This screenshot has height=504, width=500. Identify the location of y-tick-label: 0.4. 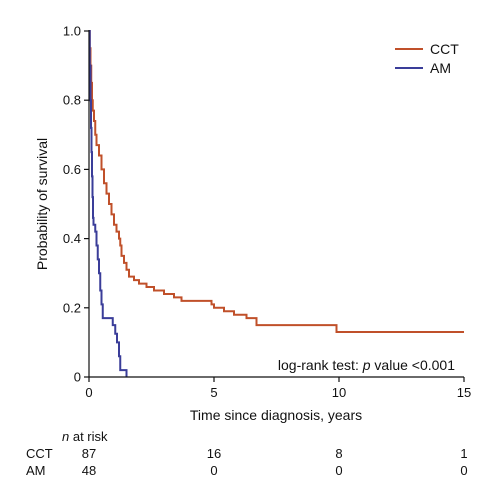
(72, 238).